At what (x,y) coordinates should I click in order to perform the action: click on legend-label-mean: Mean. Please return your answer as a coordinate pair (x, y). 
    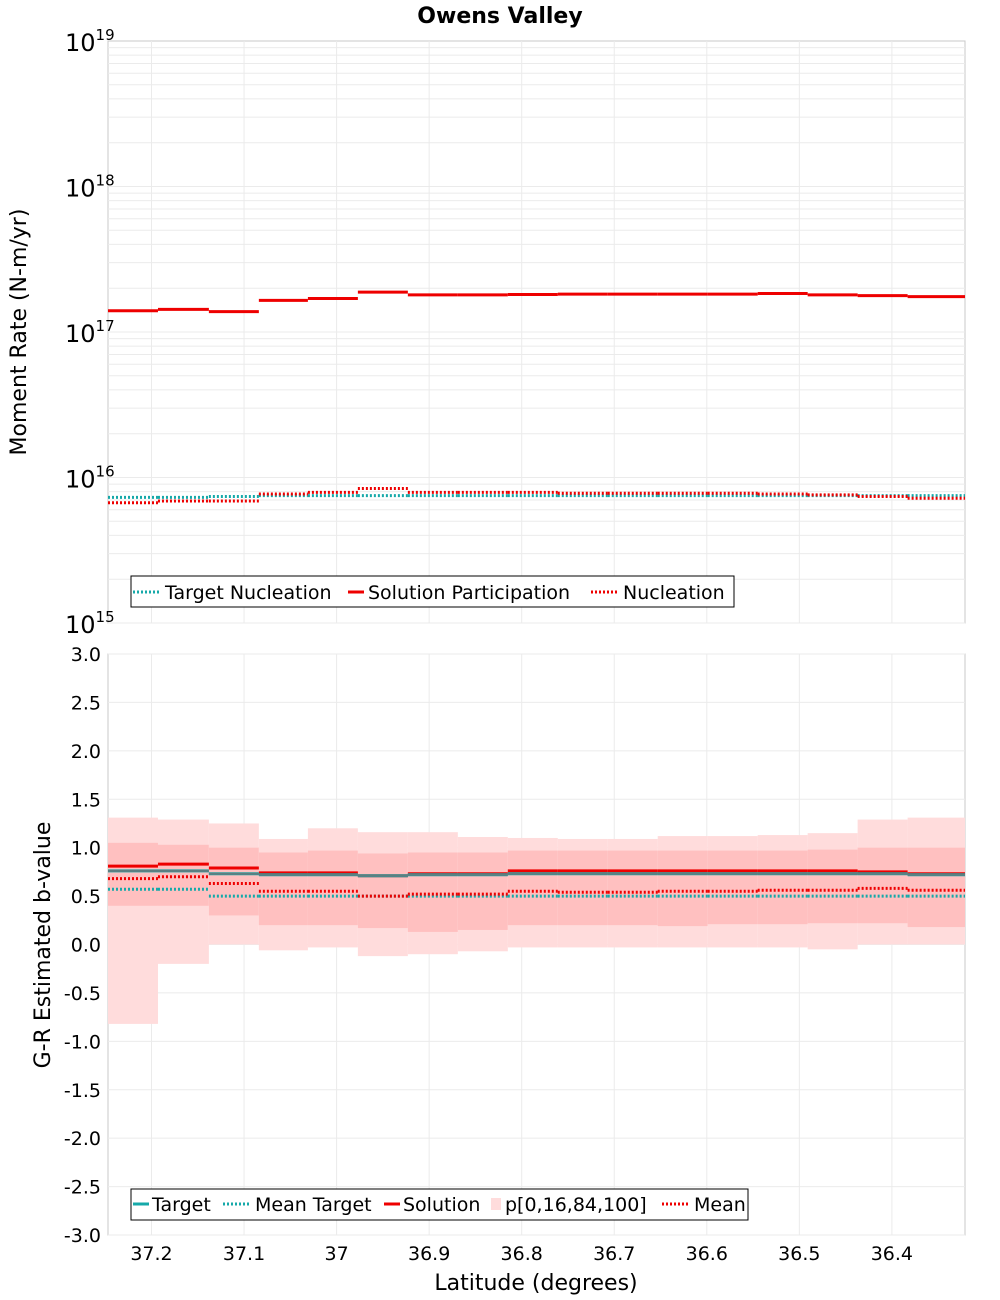
    Looking at the image, I should click on (720, 1205).